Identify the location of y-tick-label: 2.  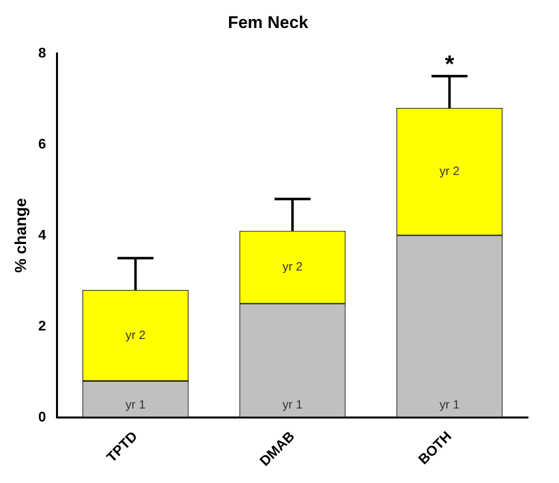
(42, 325).